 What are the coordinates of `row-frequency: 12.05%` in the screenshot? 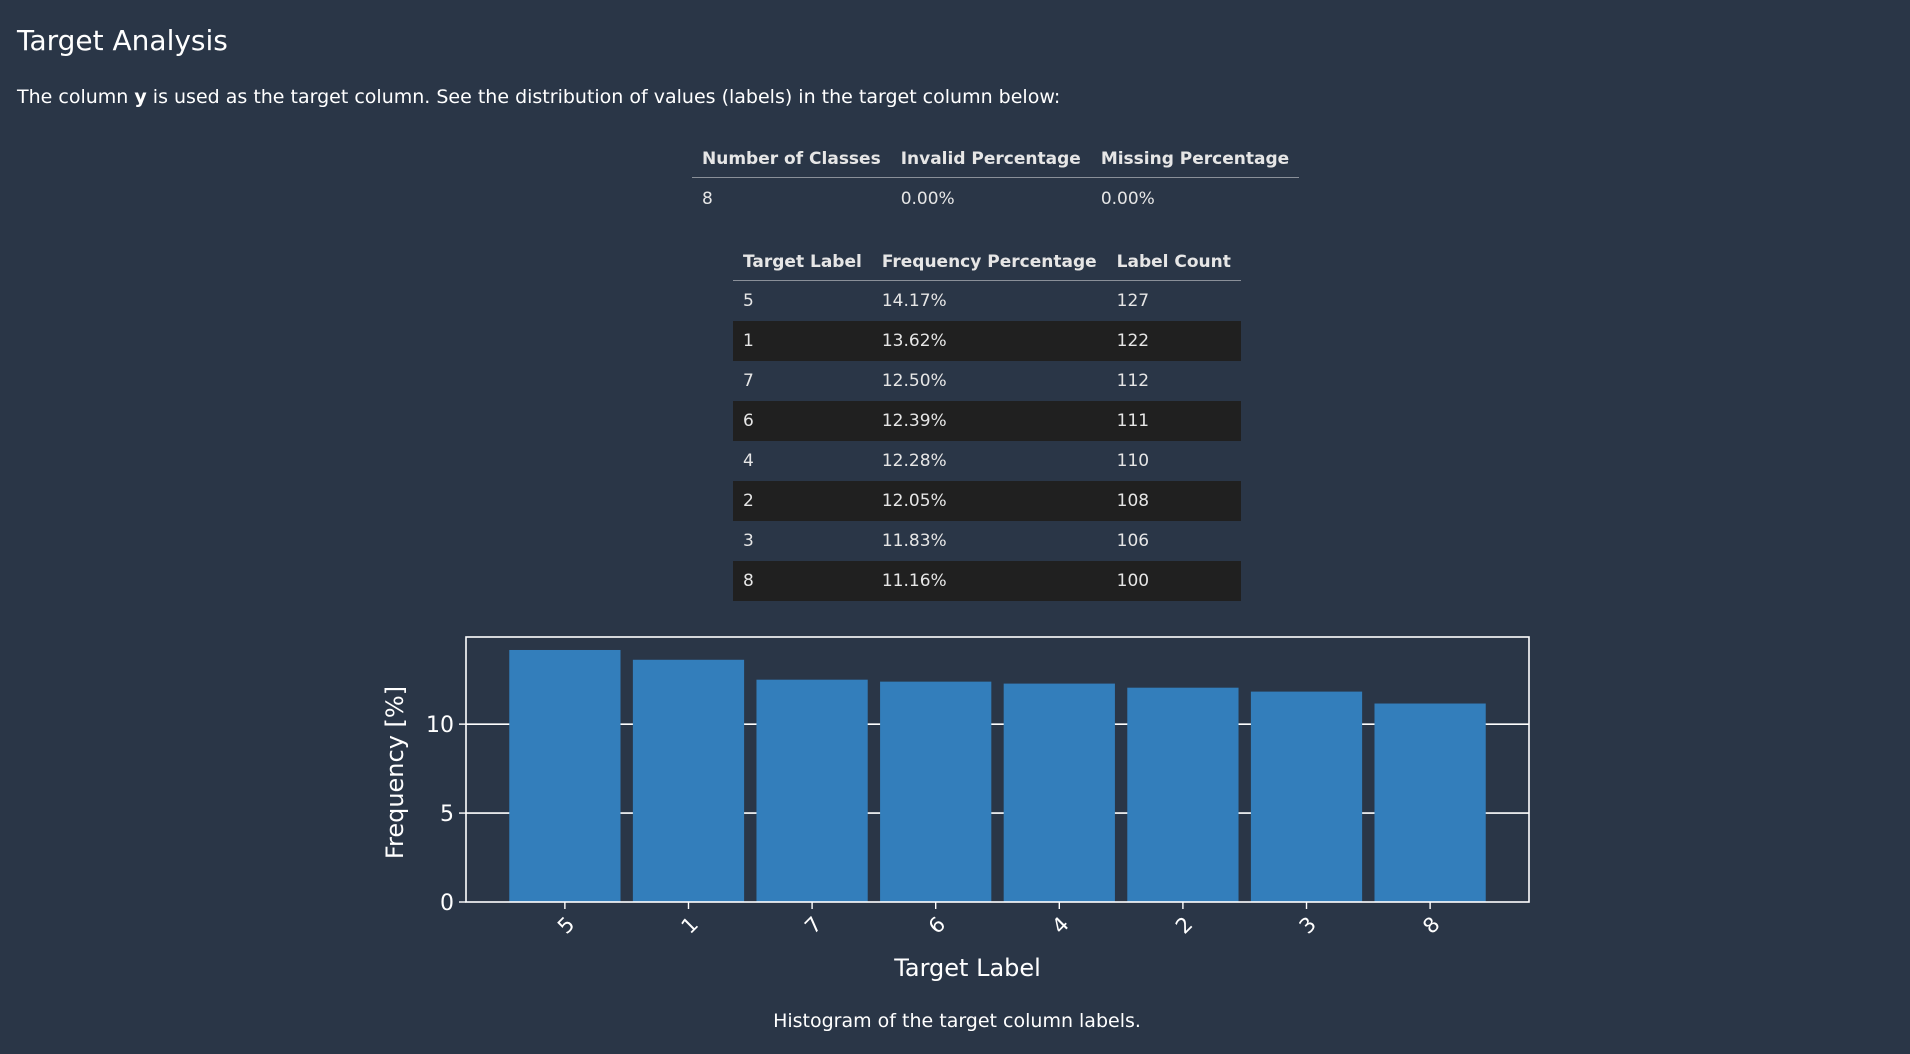 It's located at (989, 501).